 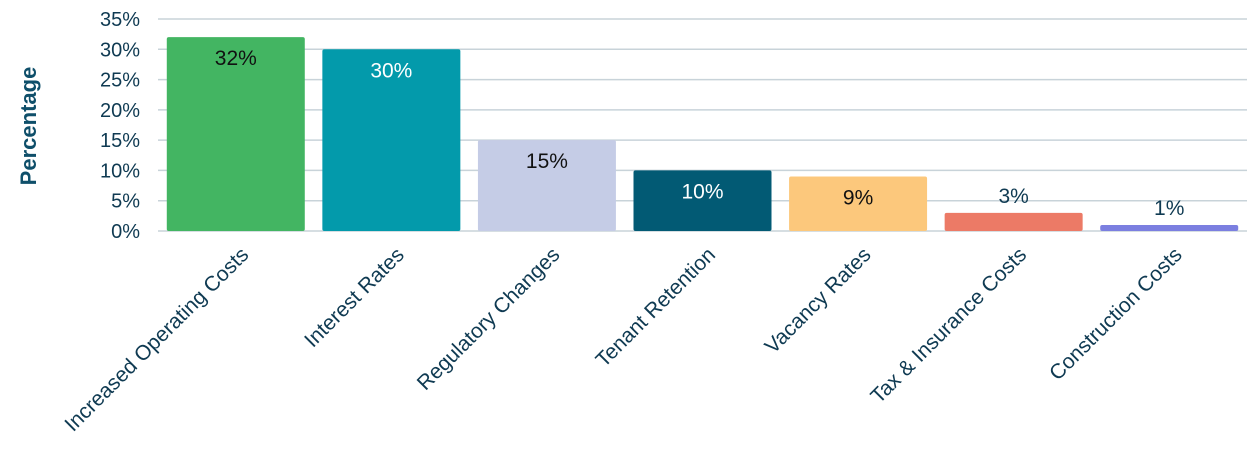 I want to click on bar-value-label: 10%, so click(x=702, y=191).